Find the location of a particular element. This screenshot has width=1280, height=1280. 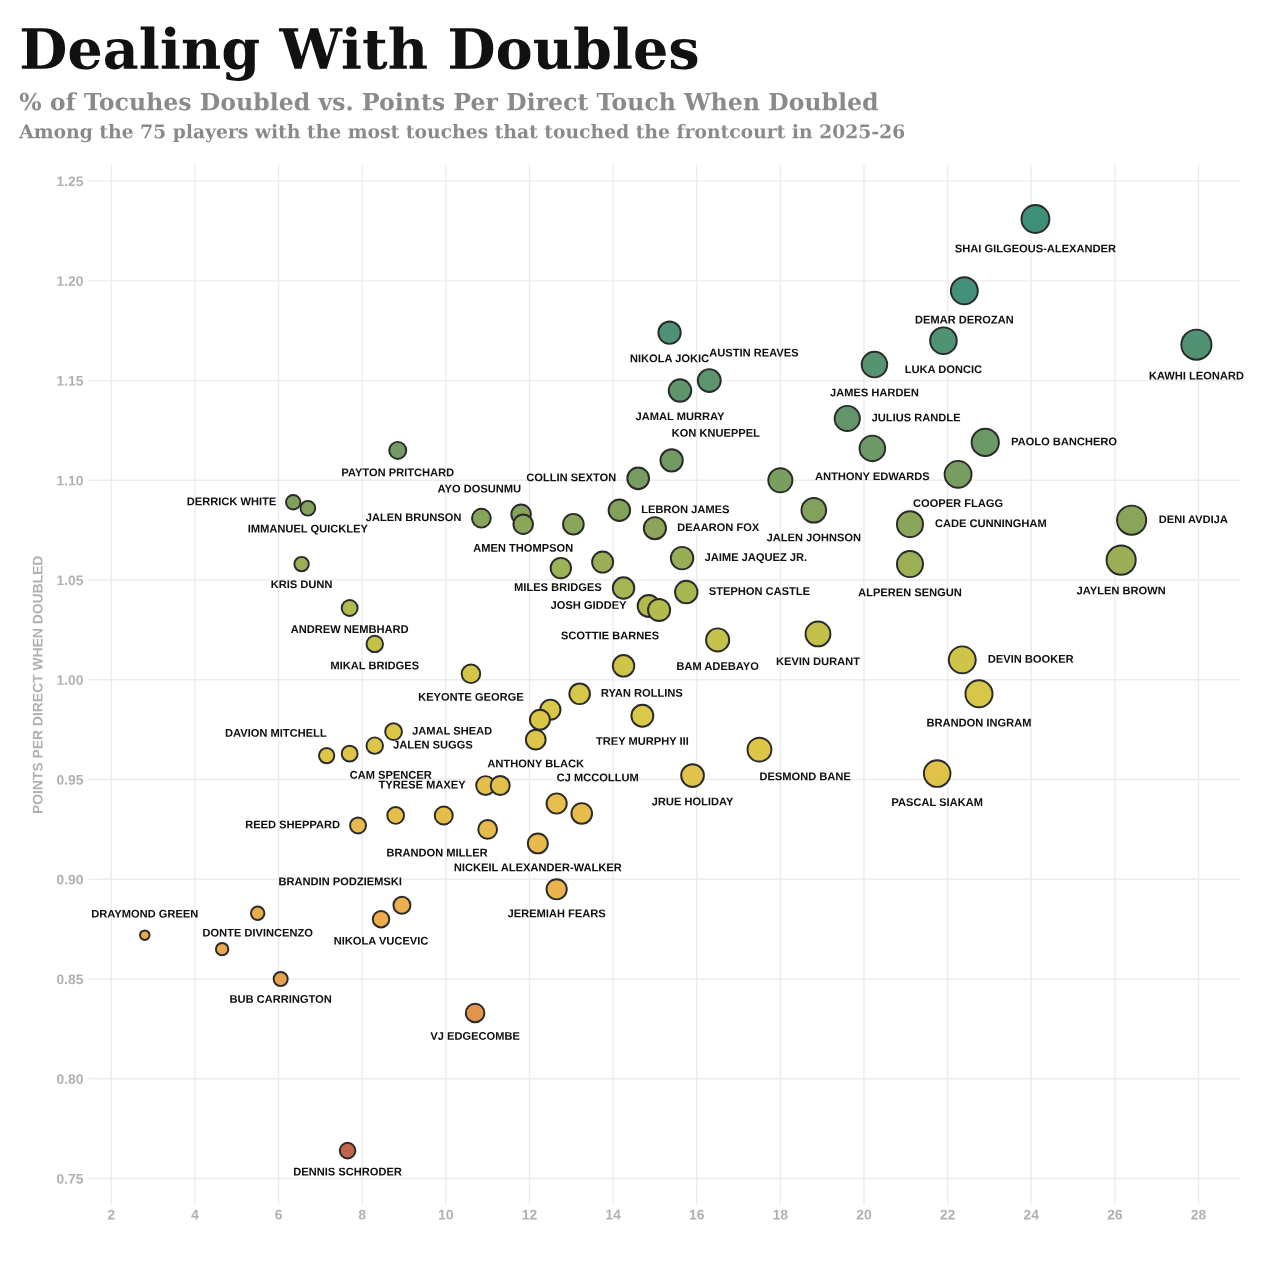

annotation: ALPEREN SENGUN is located at coordinates (910, 592).